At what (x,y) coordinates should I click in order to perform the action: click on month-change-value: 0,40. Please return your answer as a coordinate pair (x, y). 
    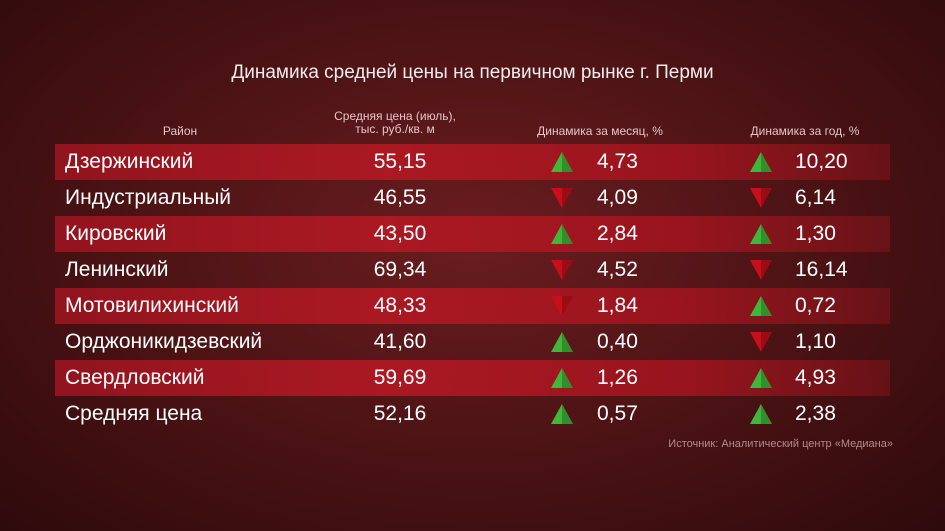
    Looking at the image, I should click on (617, 341).